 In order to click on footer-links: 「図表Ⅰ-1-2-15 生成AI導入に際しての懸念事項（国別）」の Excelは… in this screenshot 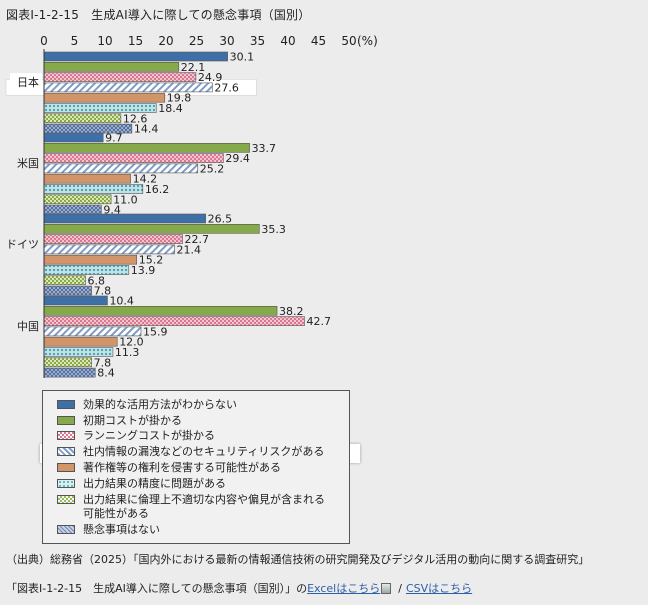, I will do `click(239, 588)`.